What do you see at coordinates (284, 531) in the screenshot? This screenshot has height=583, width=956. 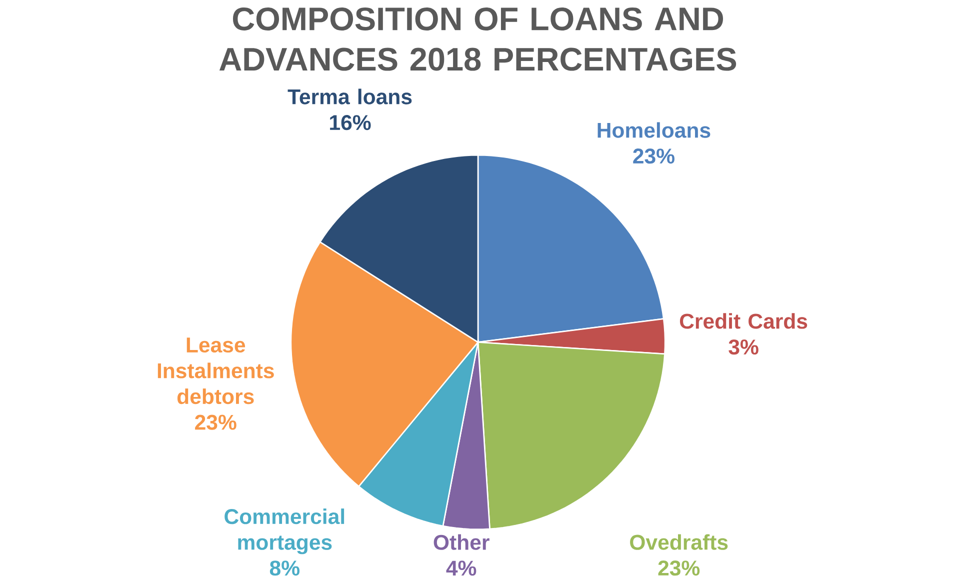 I see `slice-label: Commercial mortages` at bounding box center [284, 531].